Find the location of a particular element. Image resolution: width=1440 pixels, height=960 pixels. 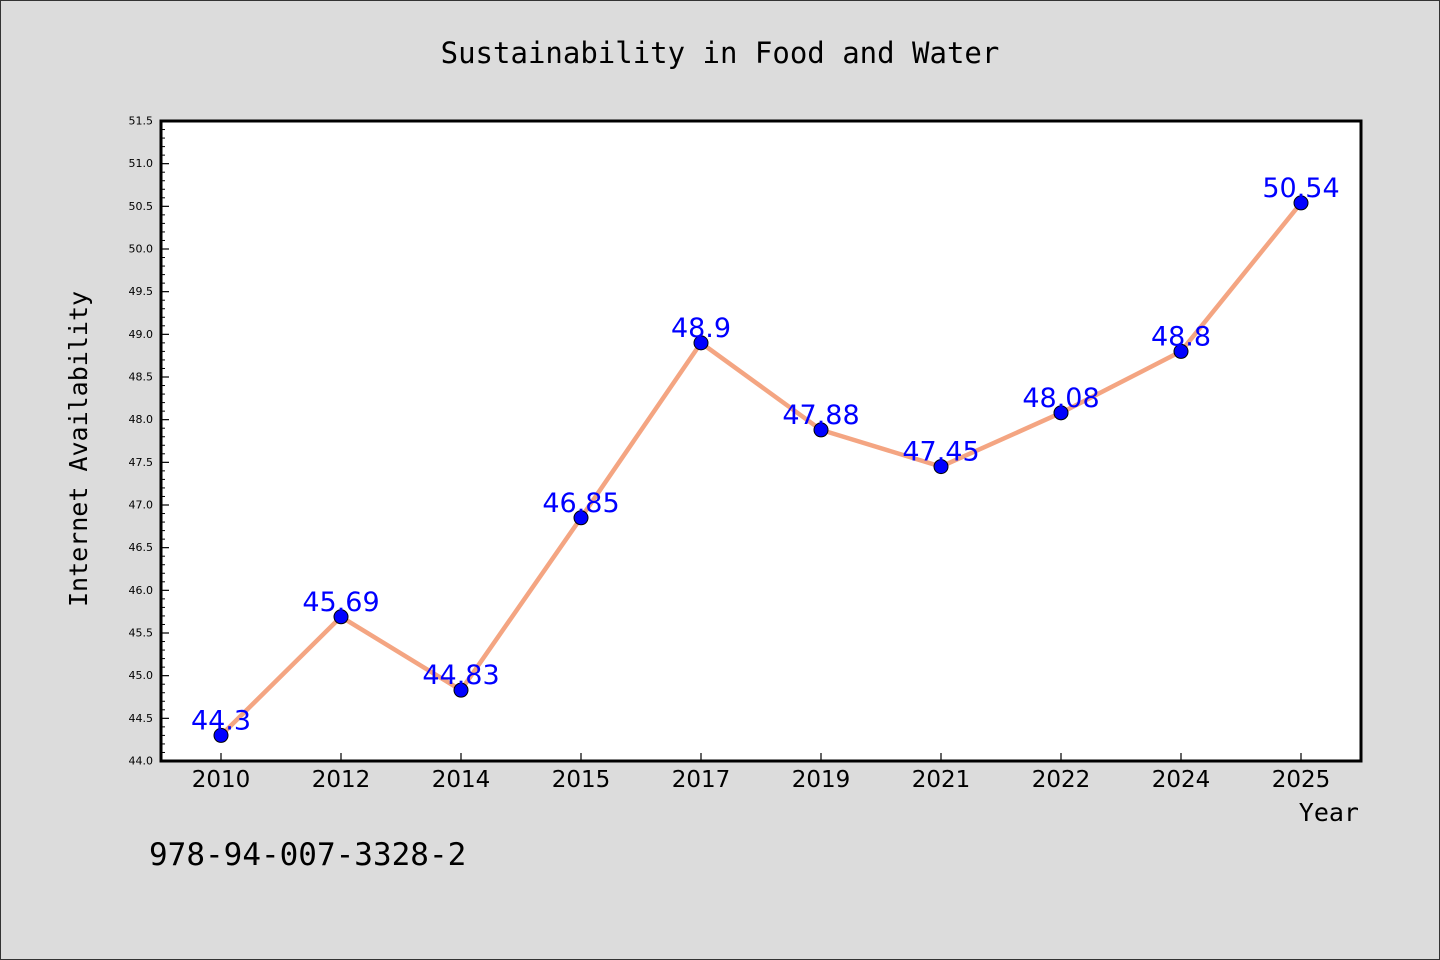

x-tick-label: 2012 is located at coordinates (341, 780).